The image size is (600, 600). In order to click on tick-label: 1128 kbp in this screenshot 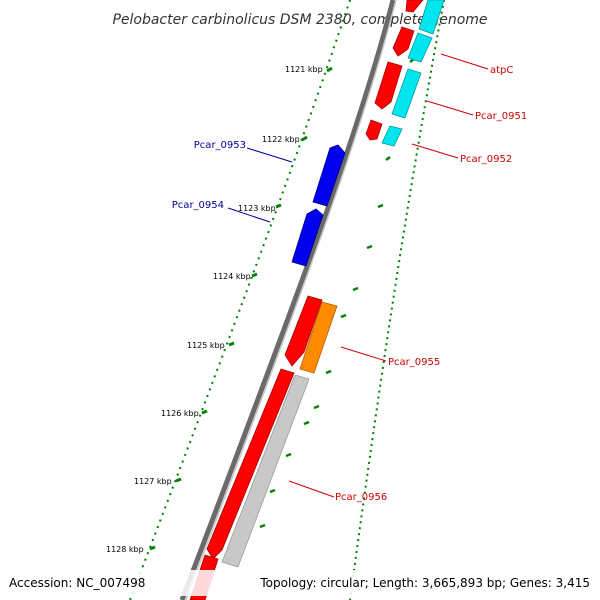, I will do `click(125, 549)`.